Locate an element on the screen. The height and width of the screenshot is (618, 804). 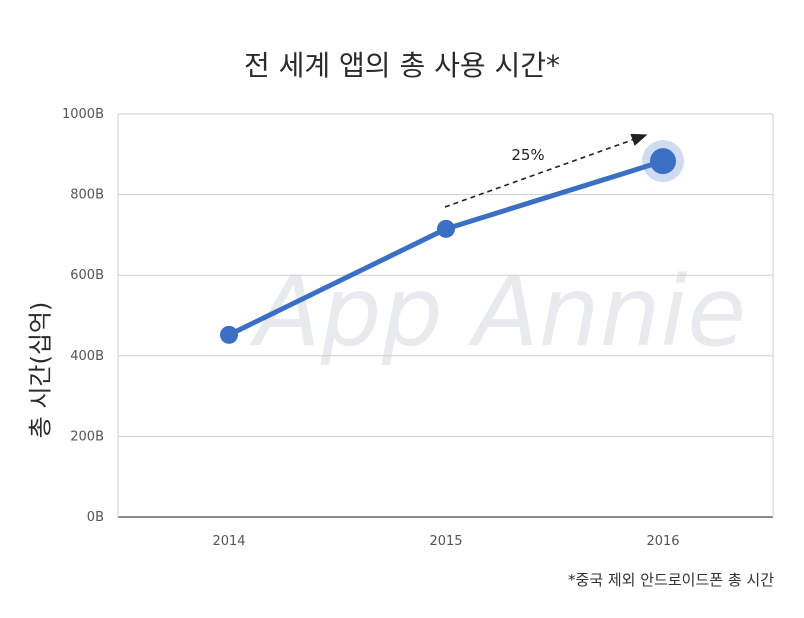
y-tick-label: 1000B is located at coordinates (83, 114).